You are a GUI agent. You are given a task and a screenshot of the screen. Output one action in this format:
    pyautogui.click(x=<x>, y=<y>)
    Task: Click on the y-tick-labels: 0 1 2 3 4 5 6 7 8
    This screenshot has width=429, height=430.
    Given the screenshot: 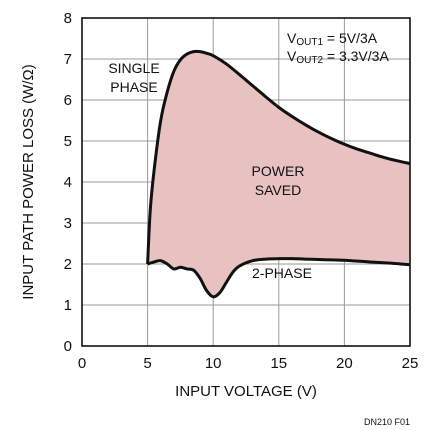 What is the action you would take?
    pyautogui.click(x=68, y=182)
    